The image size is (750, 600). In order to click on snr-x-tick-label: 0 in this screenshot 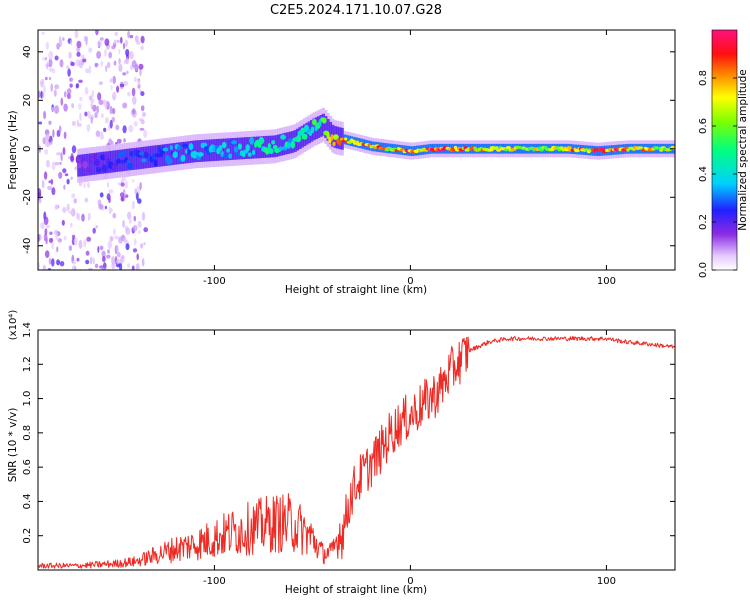, I will do `click(410, 581)`.